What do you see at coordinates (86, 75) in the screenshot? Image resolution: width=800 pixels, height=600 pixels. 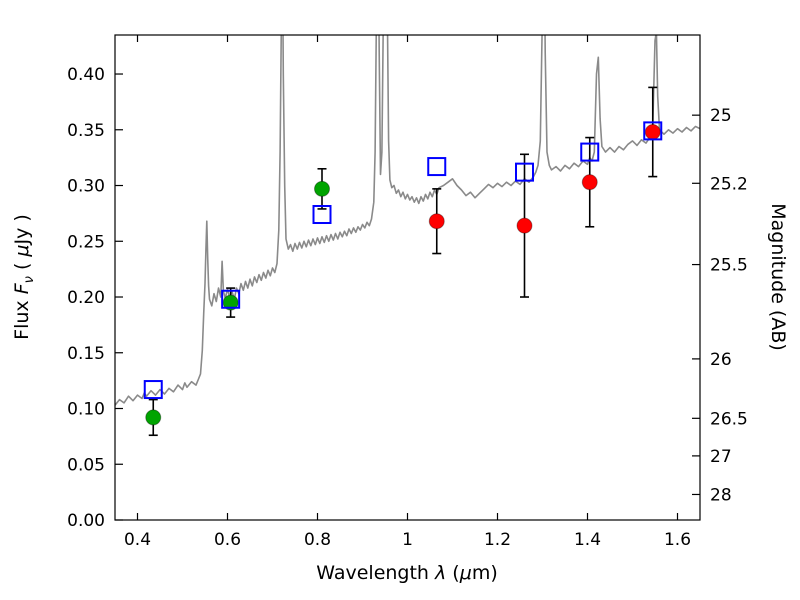 I see `y-tick-label: 0.40` at bounding box center [86, 75].